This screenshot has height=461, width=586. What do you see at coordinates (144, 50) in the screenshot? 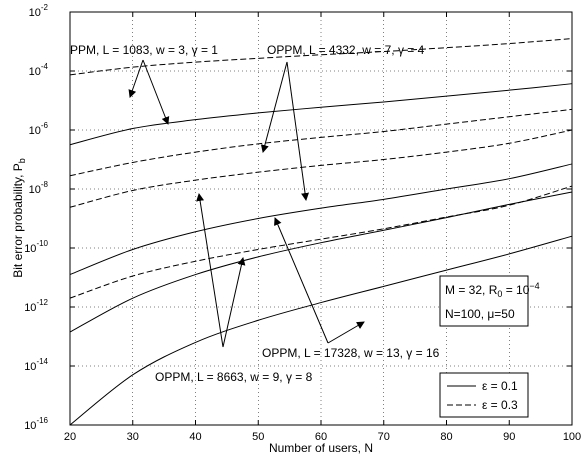
I see `annotation-ppm-1083: PPM, L = 1083, w = 3, γ = 1` at bounding box center [144, 50].